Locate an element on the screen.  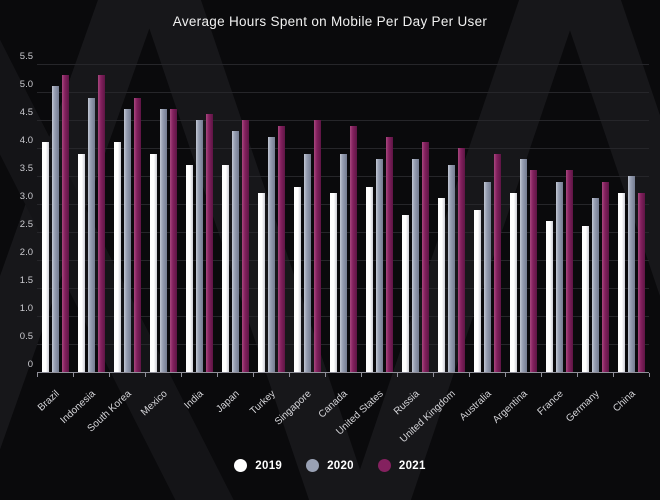
bar-group-united-kingdom is located at coordinates (451, 218).